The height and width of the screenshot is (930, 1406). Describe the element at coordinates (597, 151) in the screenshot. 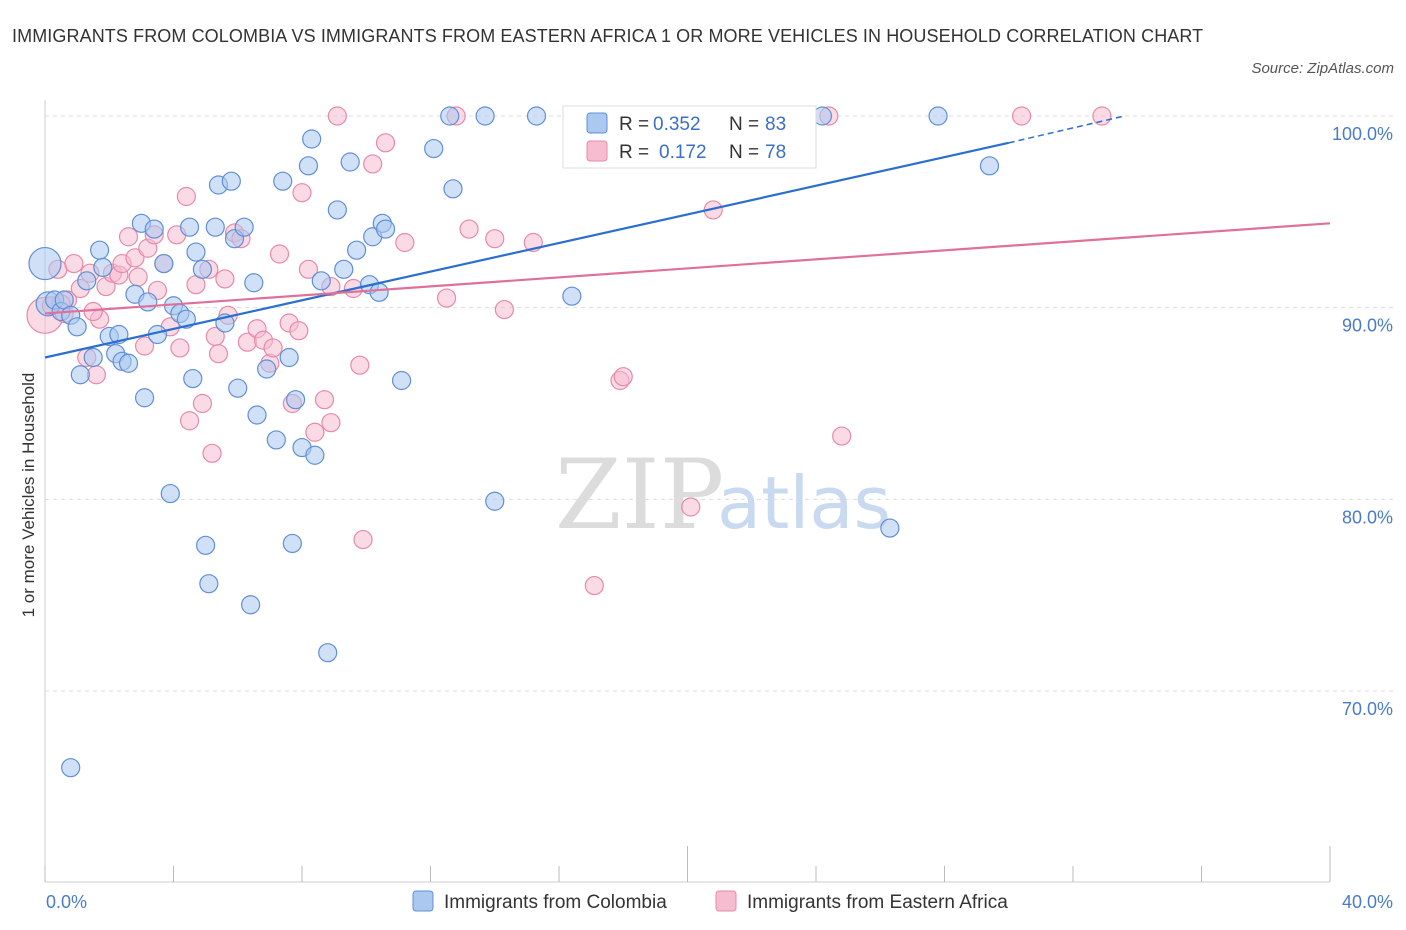

I see `africa-legend-swatch` at that location.